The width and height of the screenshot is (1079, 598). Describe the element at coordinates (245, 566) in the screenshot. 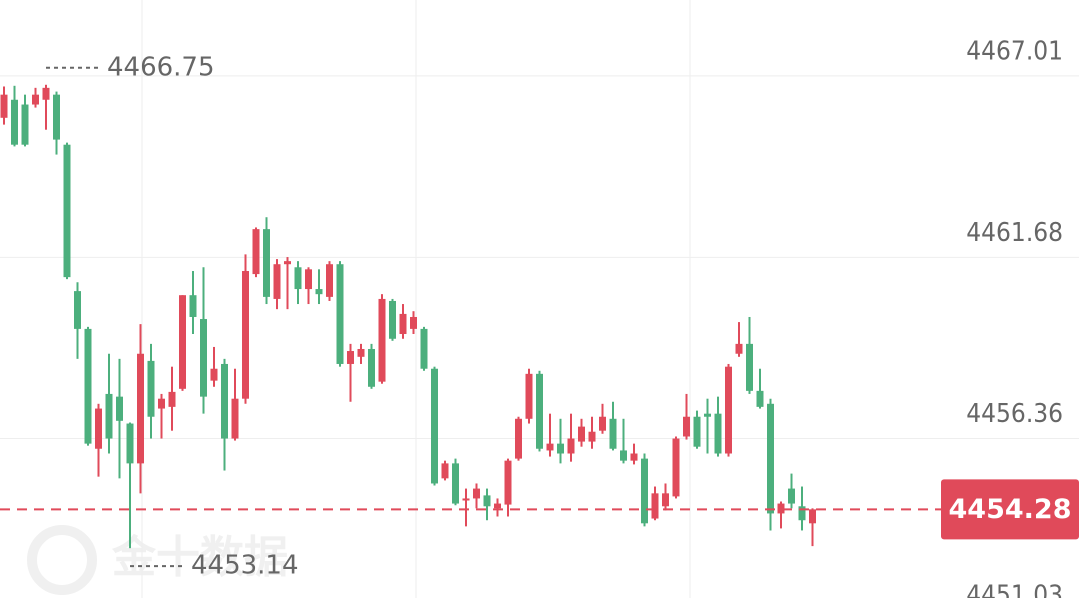

I see `low-label: 4453.14` at that location.